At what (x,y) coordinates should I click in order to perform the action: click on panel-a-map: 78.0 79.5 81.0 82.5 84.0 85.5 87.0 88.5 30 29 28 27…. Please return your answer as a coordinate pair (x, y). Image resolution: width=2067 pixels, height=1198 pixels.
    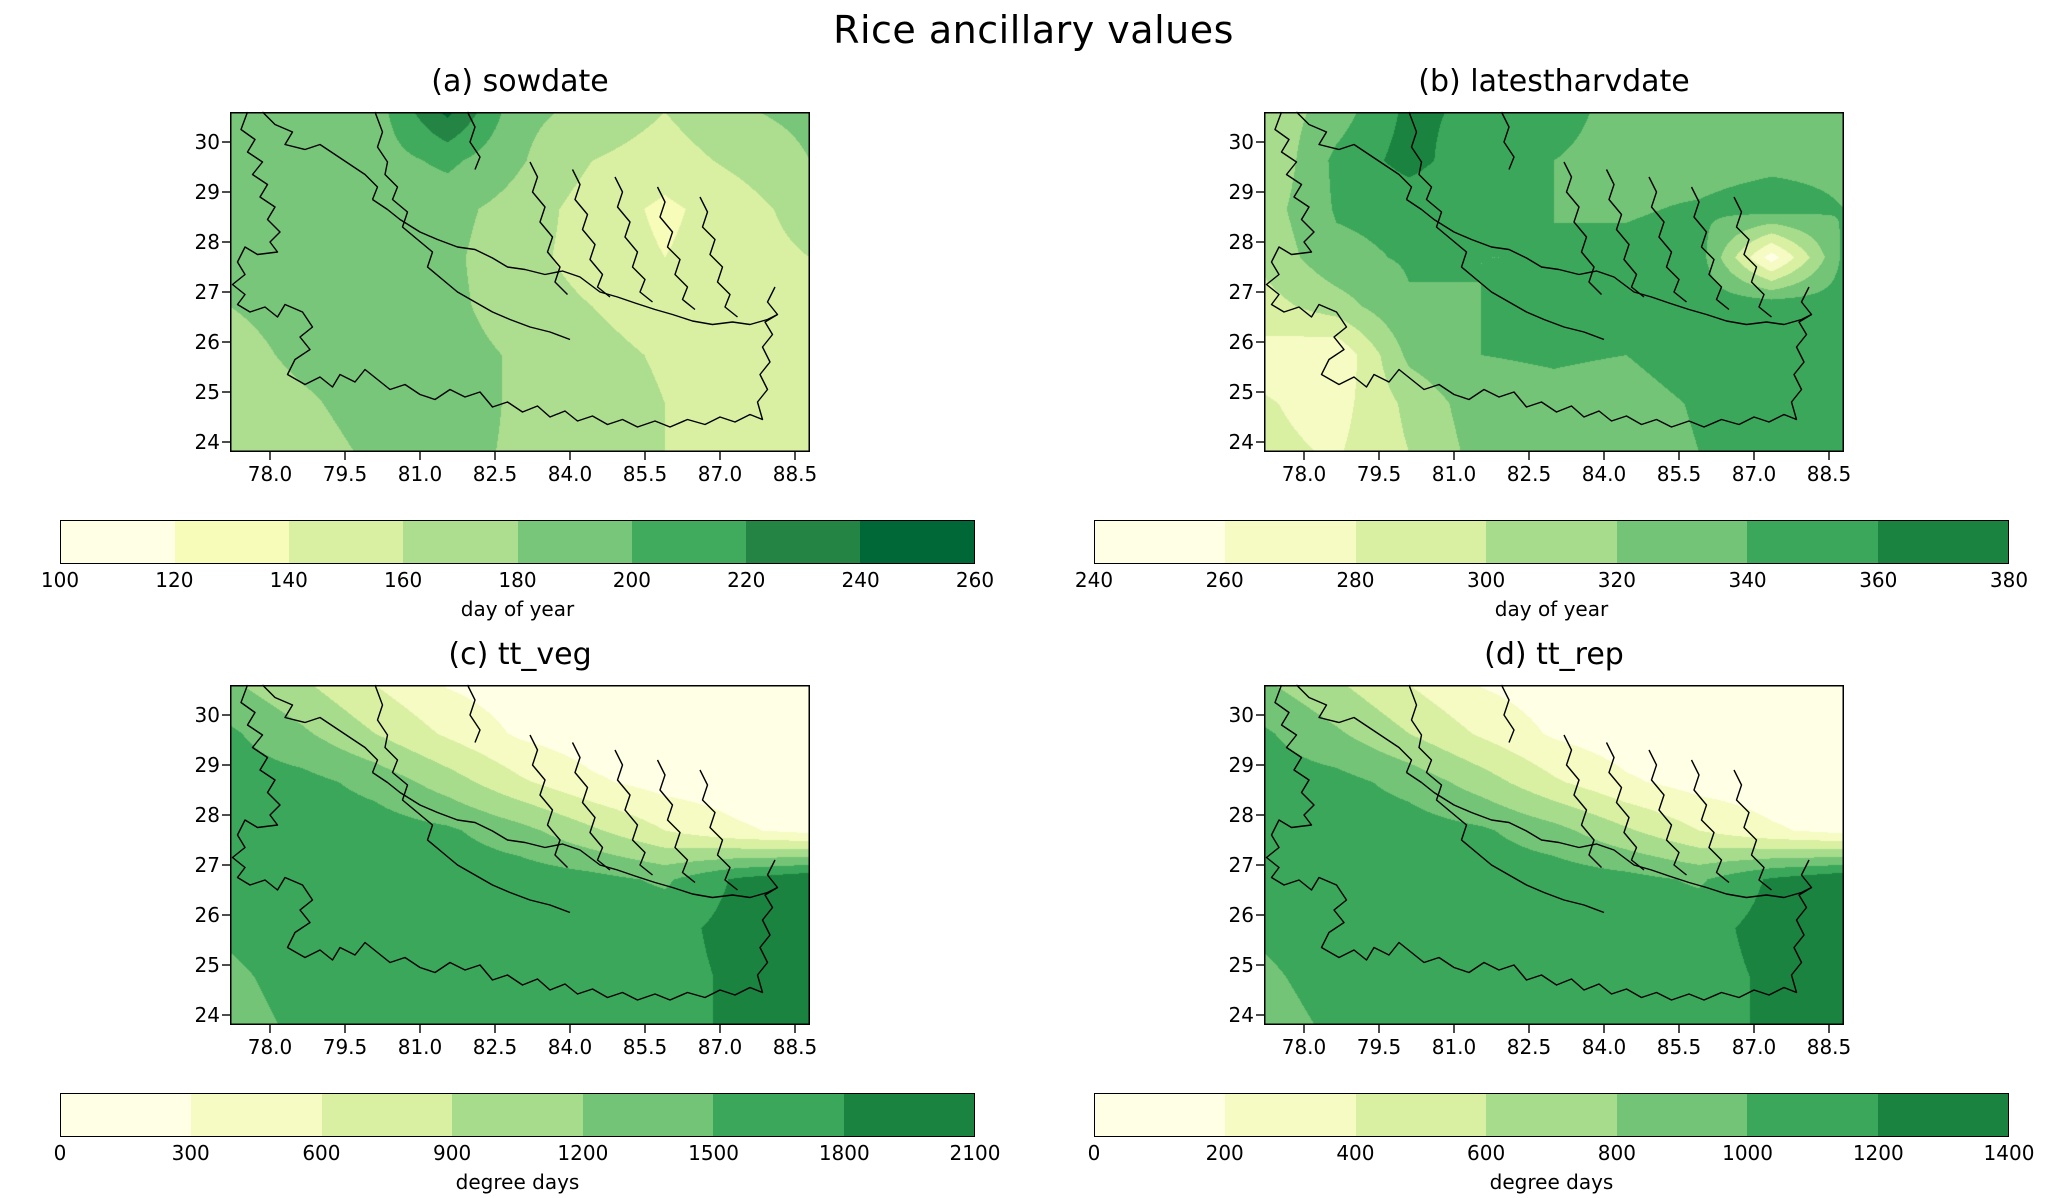
    Looking at the image, I should click on (506, 298).